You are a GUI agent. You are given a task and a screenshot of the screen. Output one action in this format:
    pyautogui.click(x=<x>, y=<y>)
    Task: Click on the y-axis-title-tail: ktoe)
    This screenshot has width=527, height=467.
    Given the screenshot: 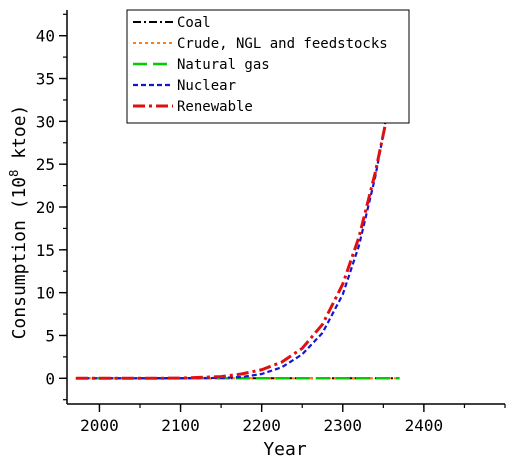 What is the action you would take?
    pyautogui.click(x=19, y=137)
    